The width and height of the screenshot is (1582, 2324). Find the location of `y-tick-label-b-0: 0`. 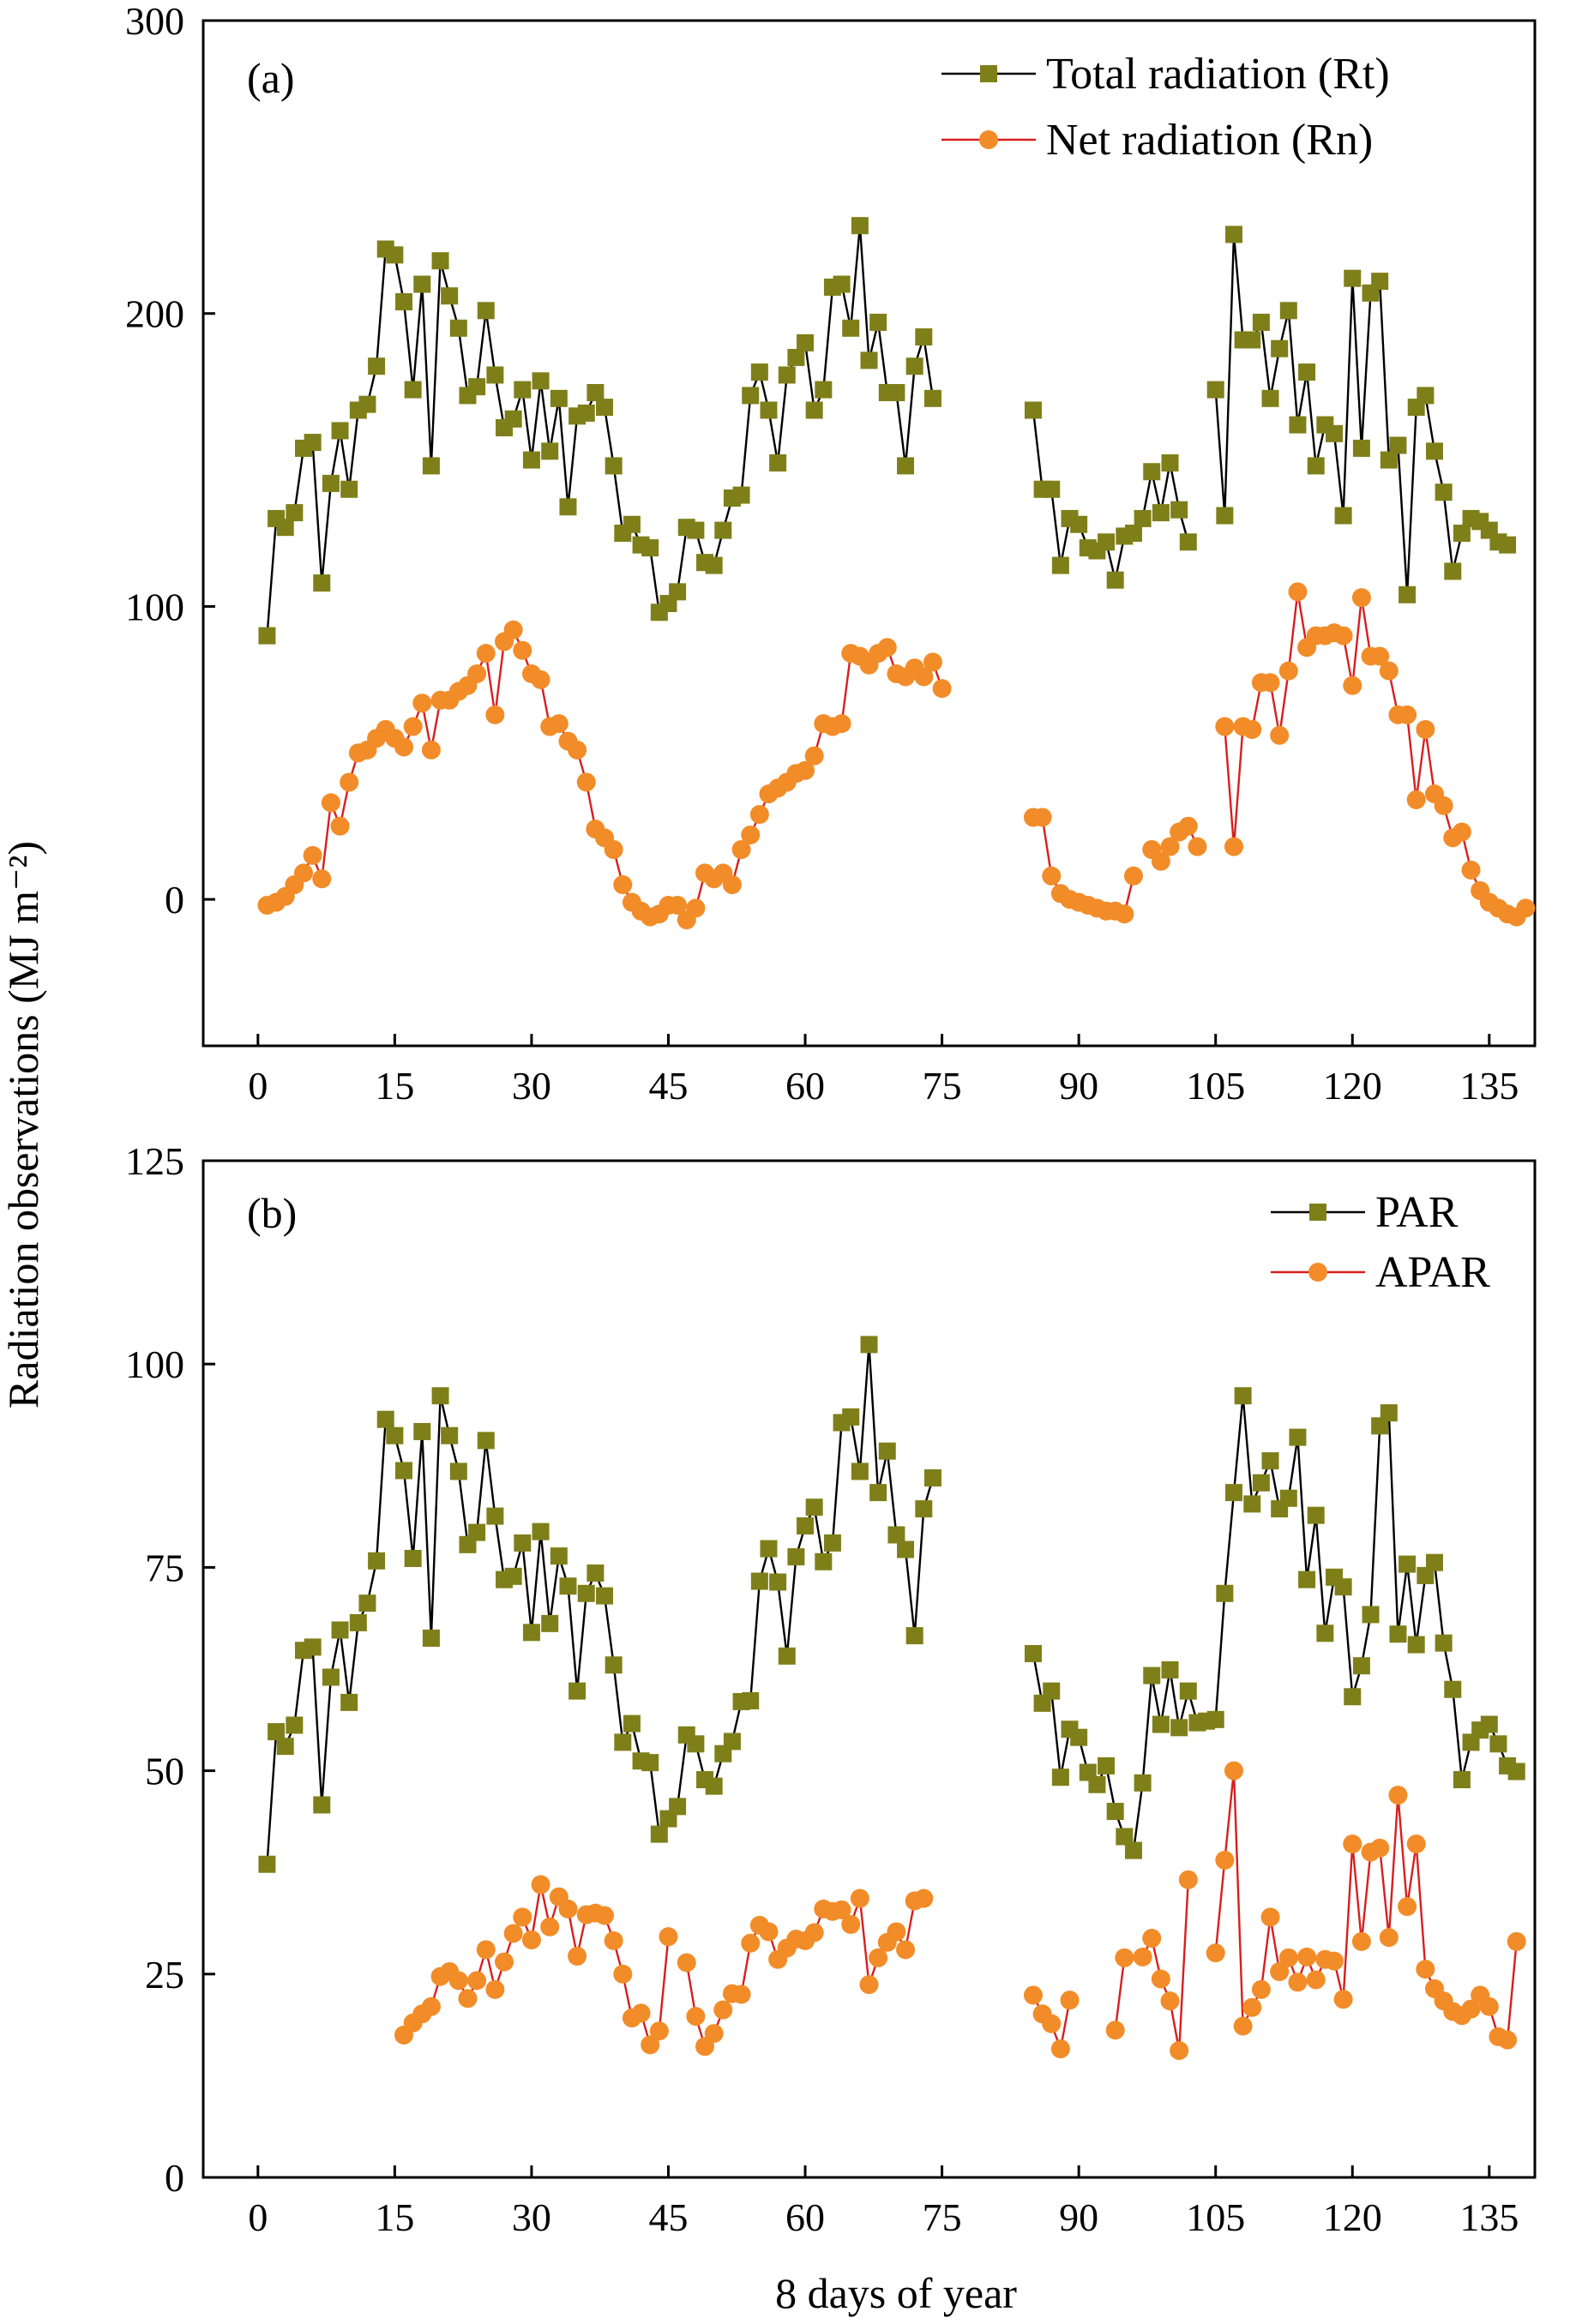

y-tick-label-b-0: 0 is located at coordinates (175, 2178).